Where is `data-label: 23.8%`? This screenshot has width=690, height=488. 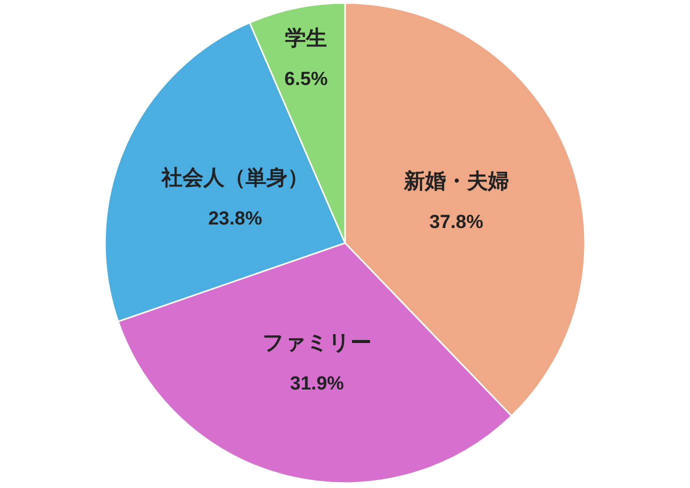 data-label: 23.8% is located at coordinates (235, 219).